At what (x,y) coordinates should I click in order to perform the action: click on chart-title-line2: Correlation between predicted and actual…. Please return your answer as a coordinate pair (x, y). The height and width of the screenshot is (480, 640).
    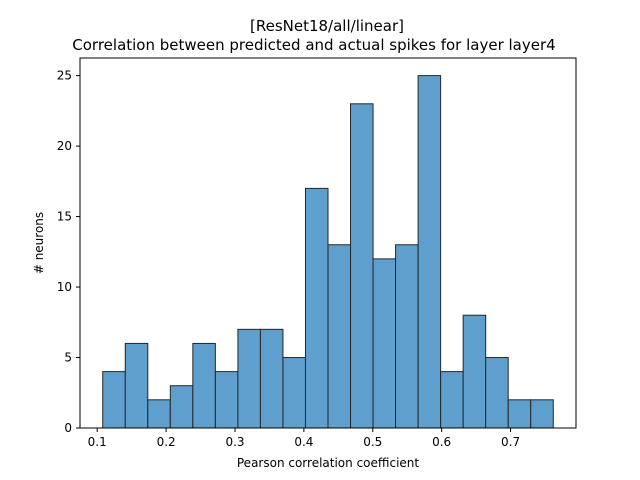
    Looking at the image, I should click on (313, 45).